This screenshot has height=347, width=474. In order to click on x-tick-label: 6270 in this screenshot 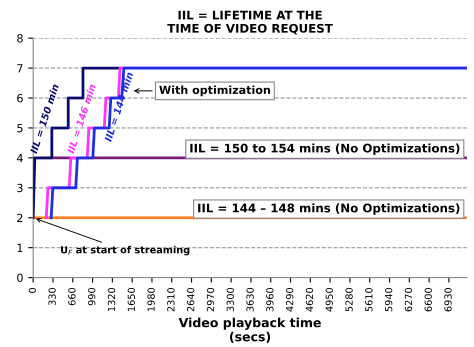, I will do `click(408, 300)`.